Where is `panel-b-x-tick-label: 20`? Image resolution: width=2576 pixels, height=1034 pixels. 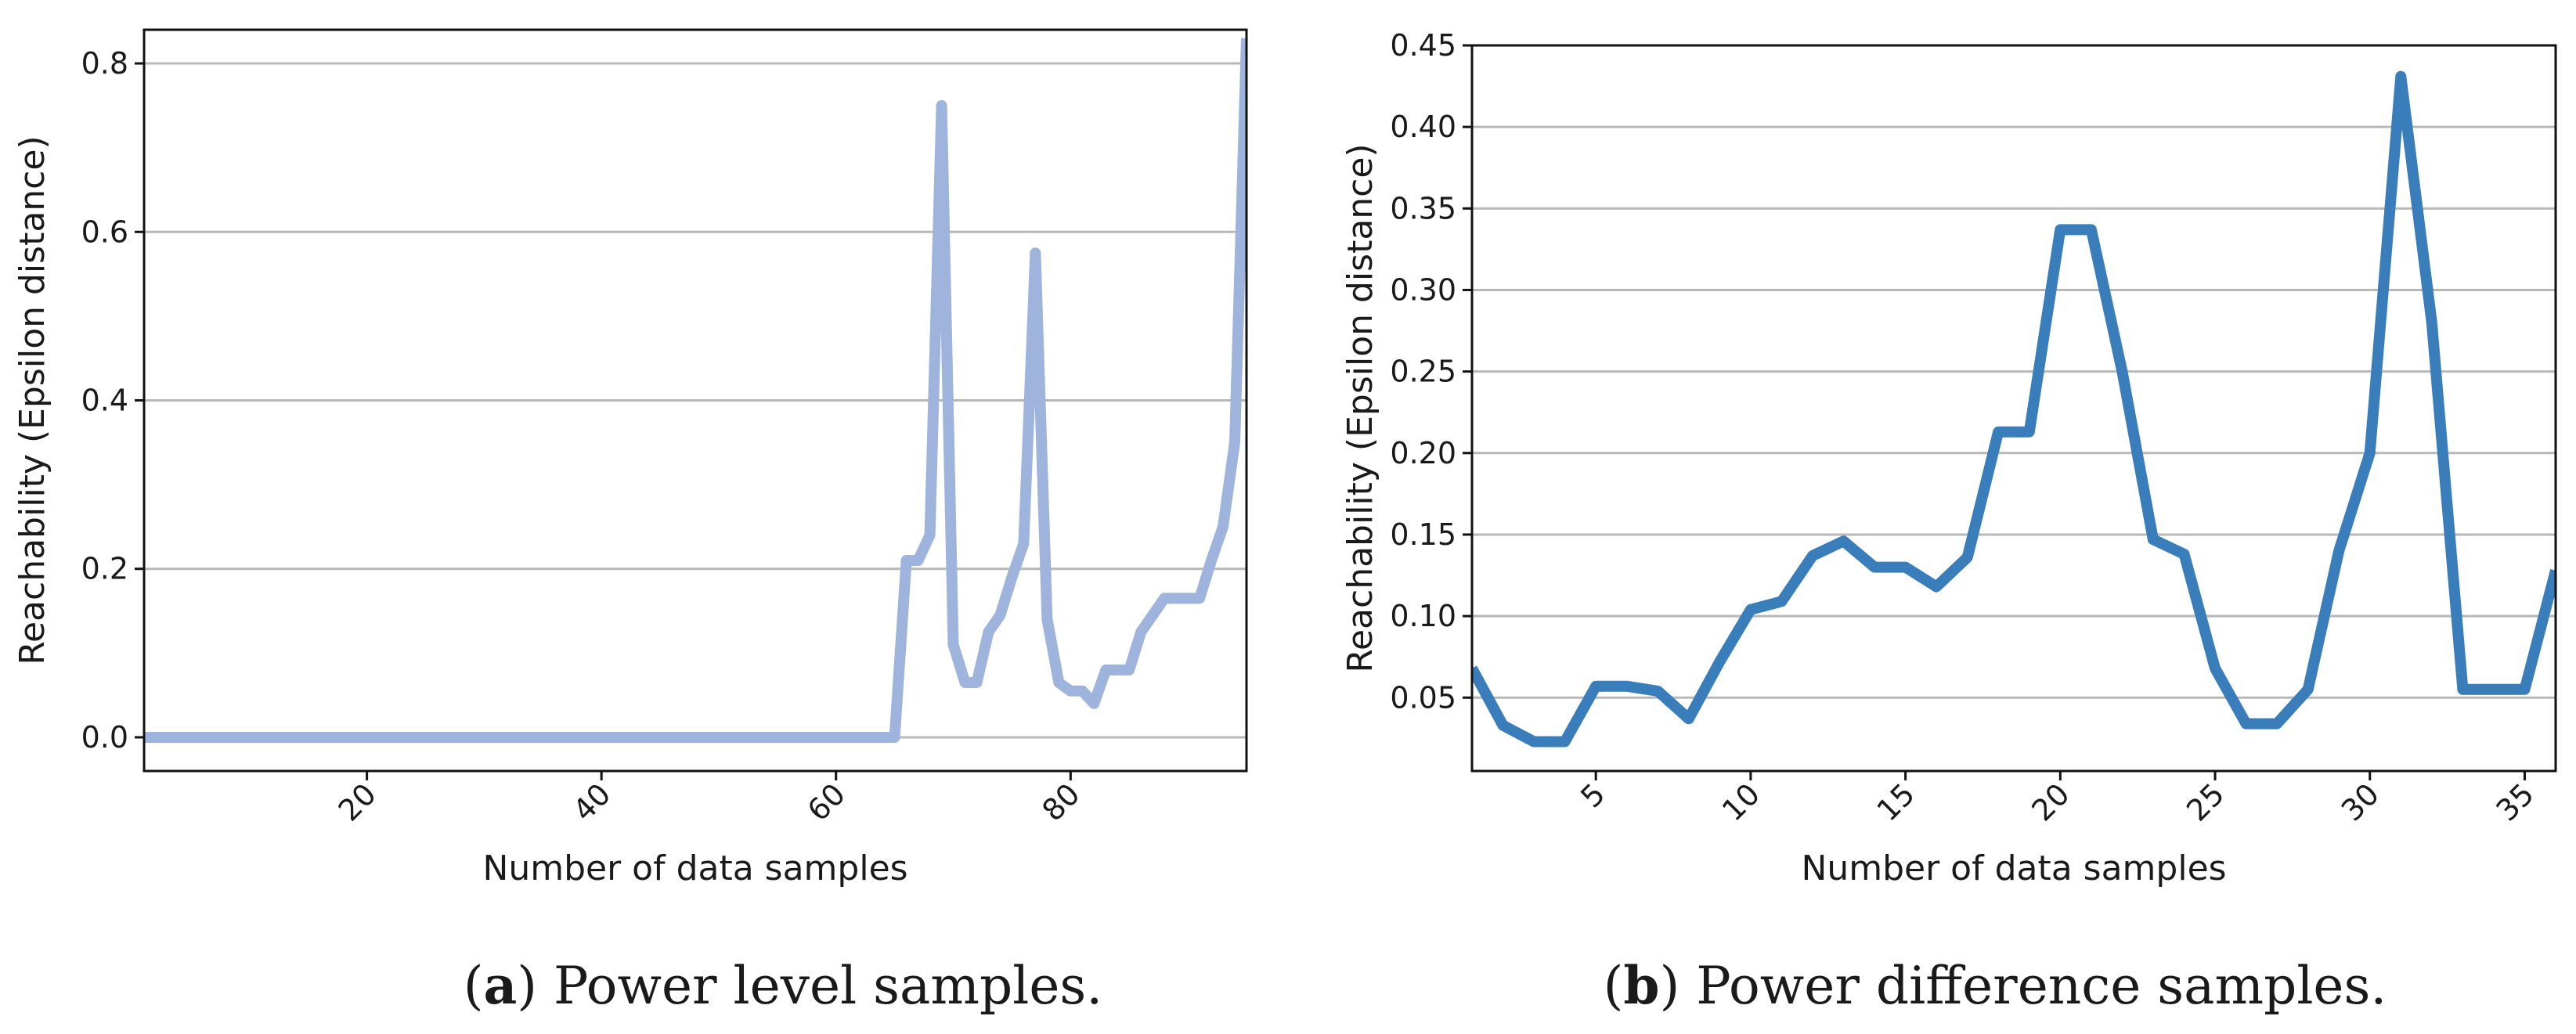
panel-b-x-tick-label: 20 is located at coordinates (2050, 801).